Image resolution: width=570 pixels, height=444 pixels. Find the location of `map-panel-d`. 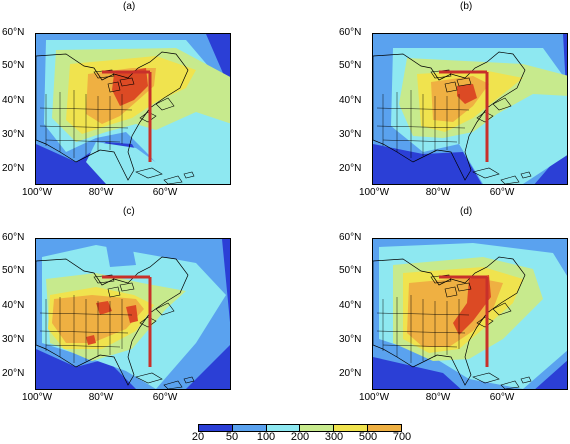

map-panel-d is located at coordinates (470, 314).